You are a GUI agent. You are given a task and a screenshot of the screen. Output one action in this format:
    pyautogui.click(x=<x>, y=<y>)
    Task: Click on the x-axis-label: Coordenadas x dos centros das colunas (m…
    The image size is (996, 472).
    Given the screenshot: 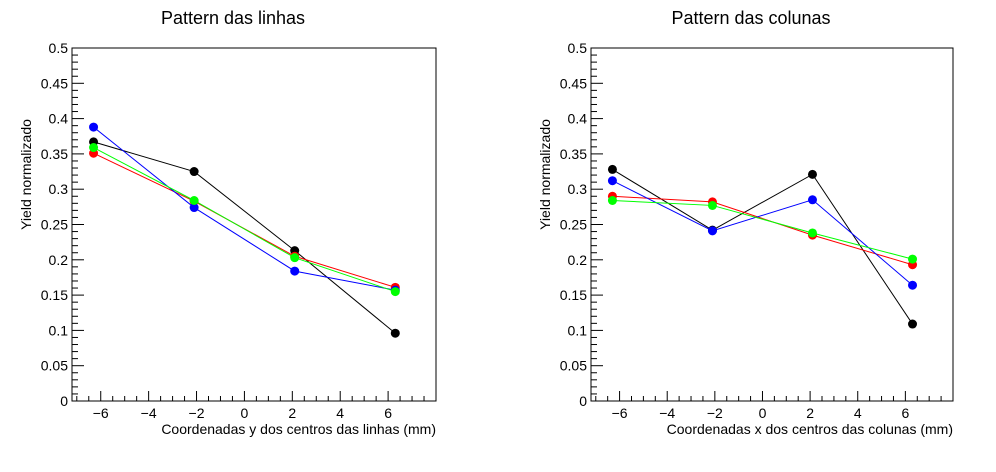 What is the action you would take?
    pyautogui.click(x=810, y=429)
    